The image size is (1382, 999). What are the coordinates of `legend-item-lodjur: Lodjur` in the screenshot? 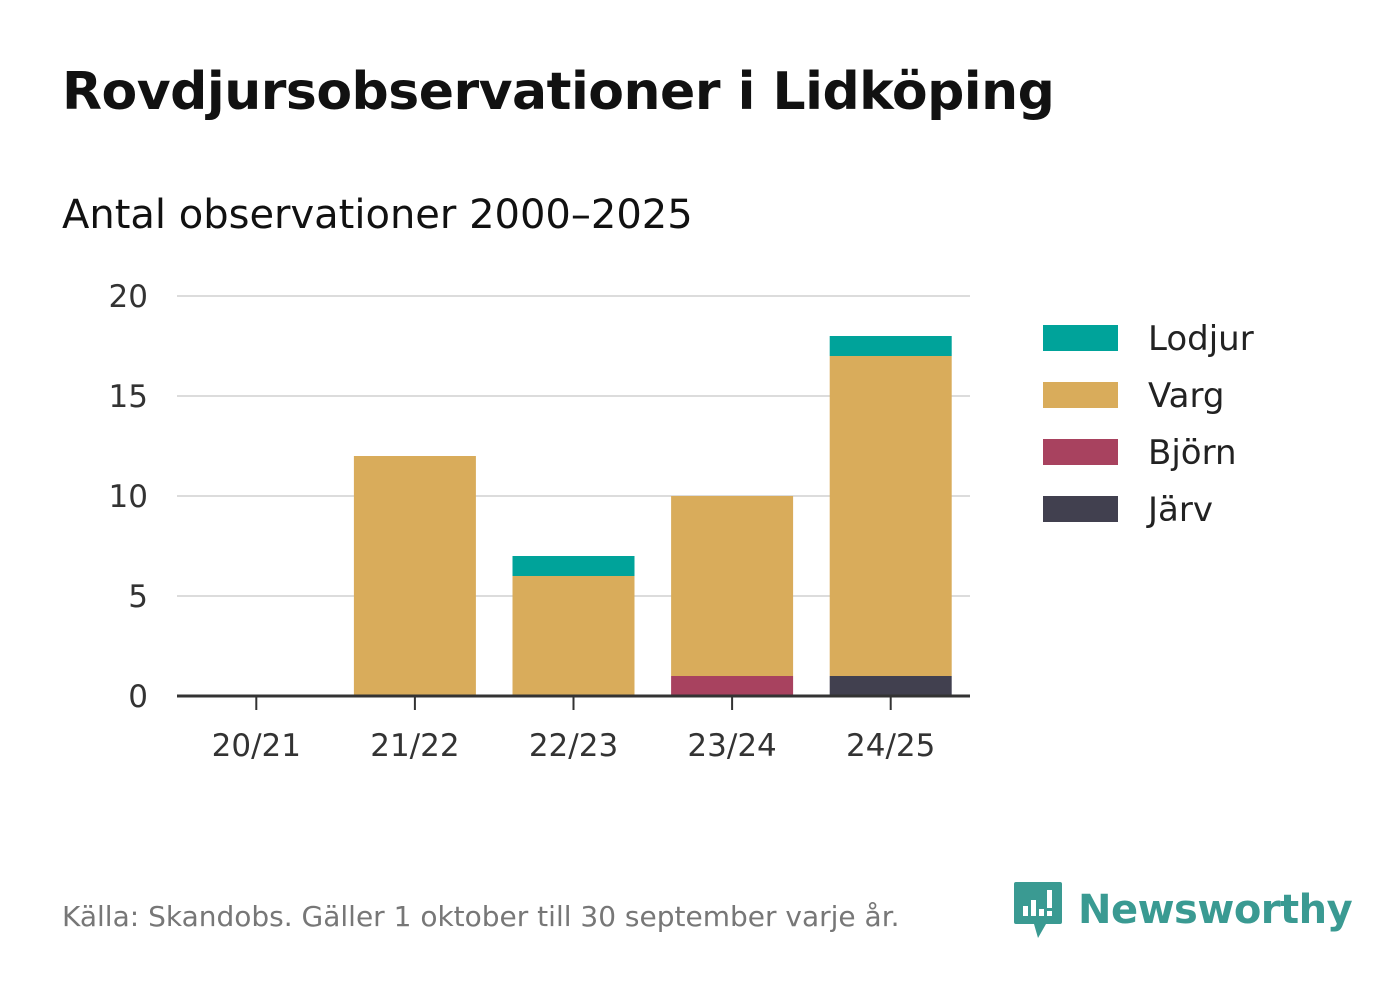 It's located at (1148, 339).